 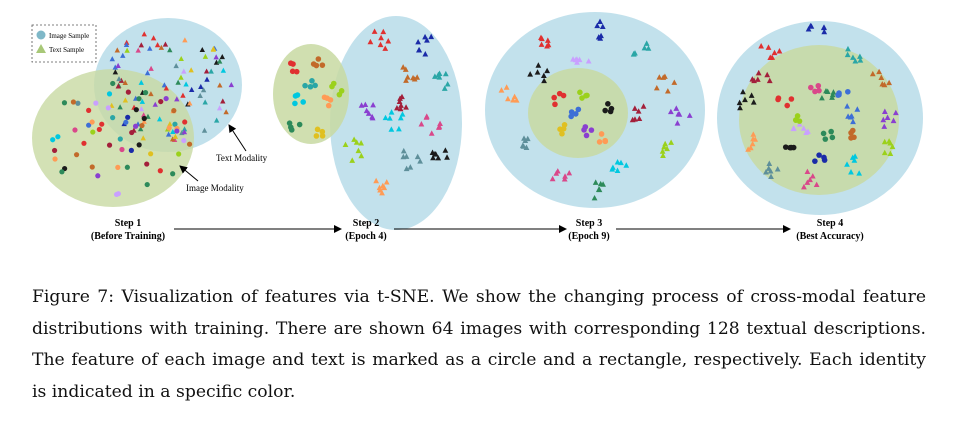 What do you see at coordinates (819, 120) in the screenshot?
I see `image-region` at bounding box center [819, 120].